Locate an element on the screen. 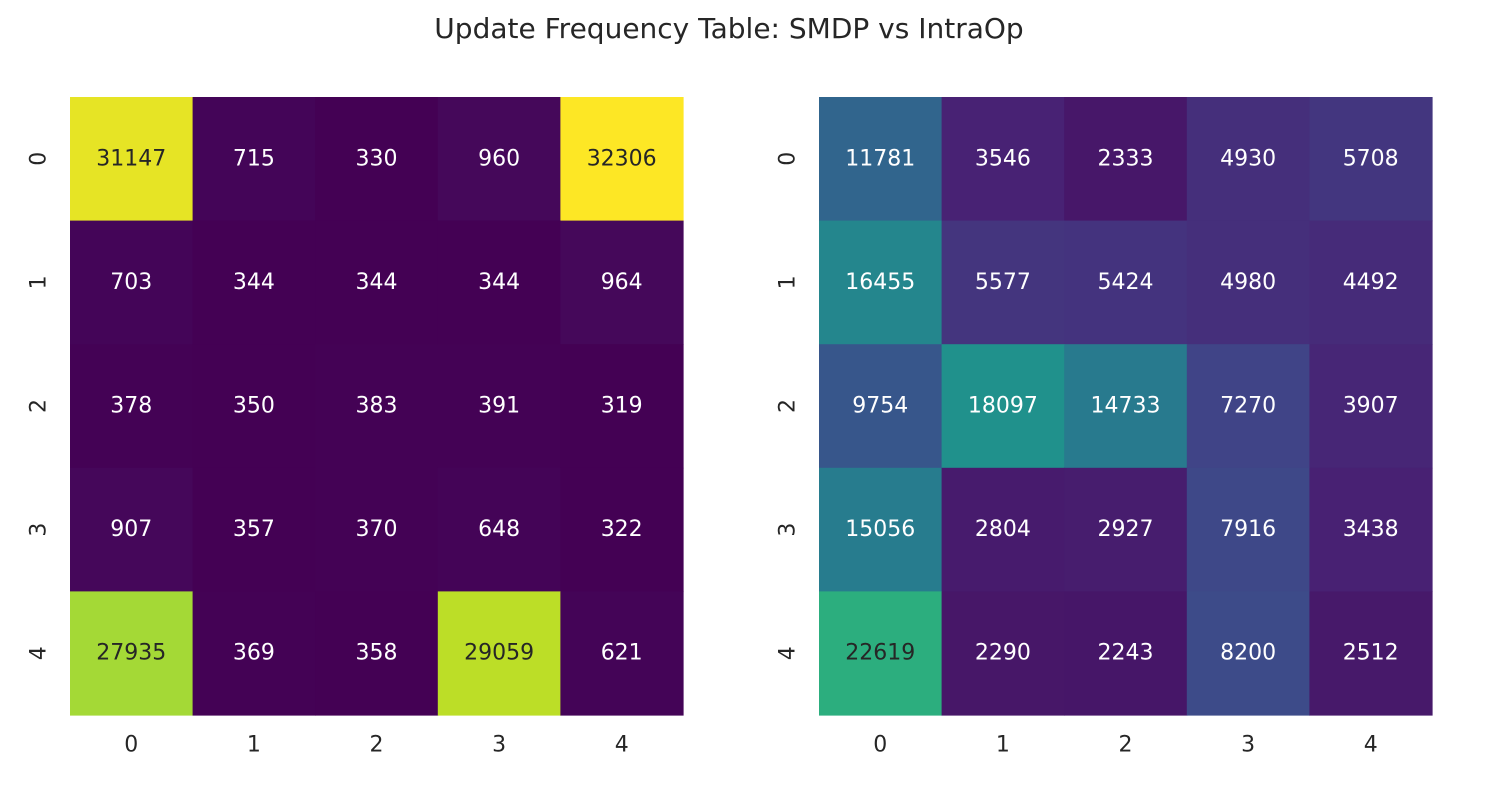 The height and width of the screenshot is (785, 1485). figure-title: Update Frequency Table: SMDP vs IntraOp is located at coordinates (729, 28).